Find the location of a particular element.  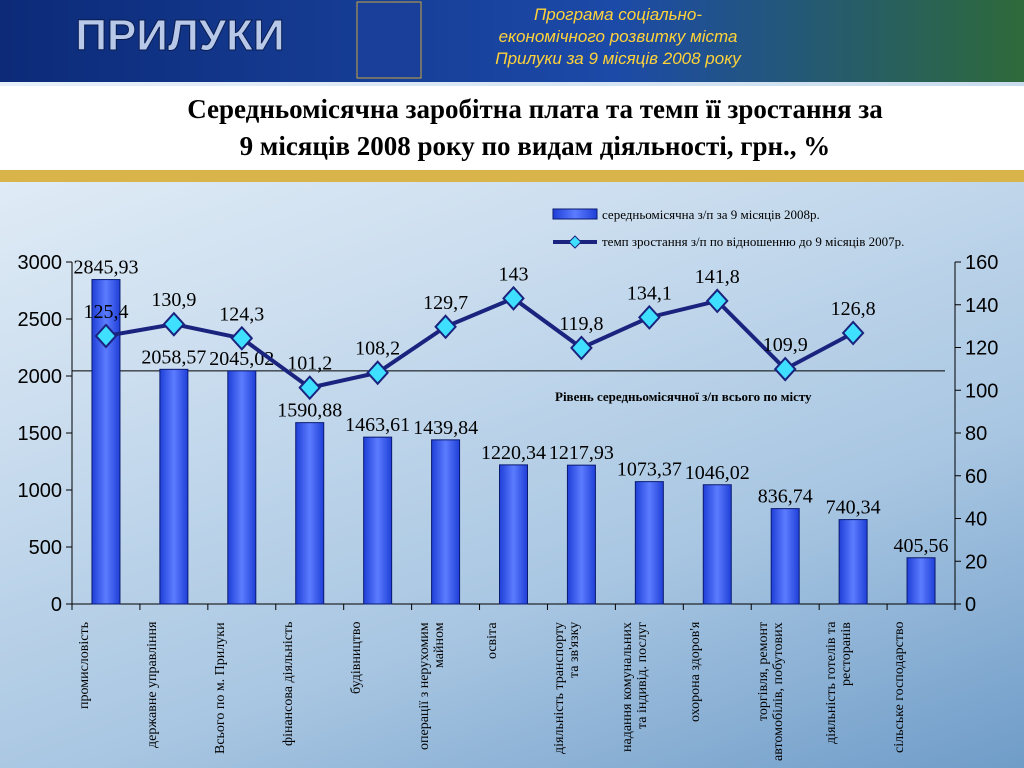

y-tick-label: 2500 is located at coordinates (40, 320).